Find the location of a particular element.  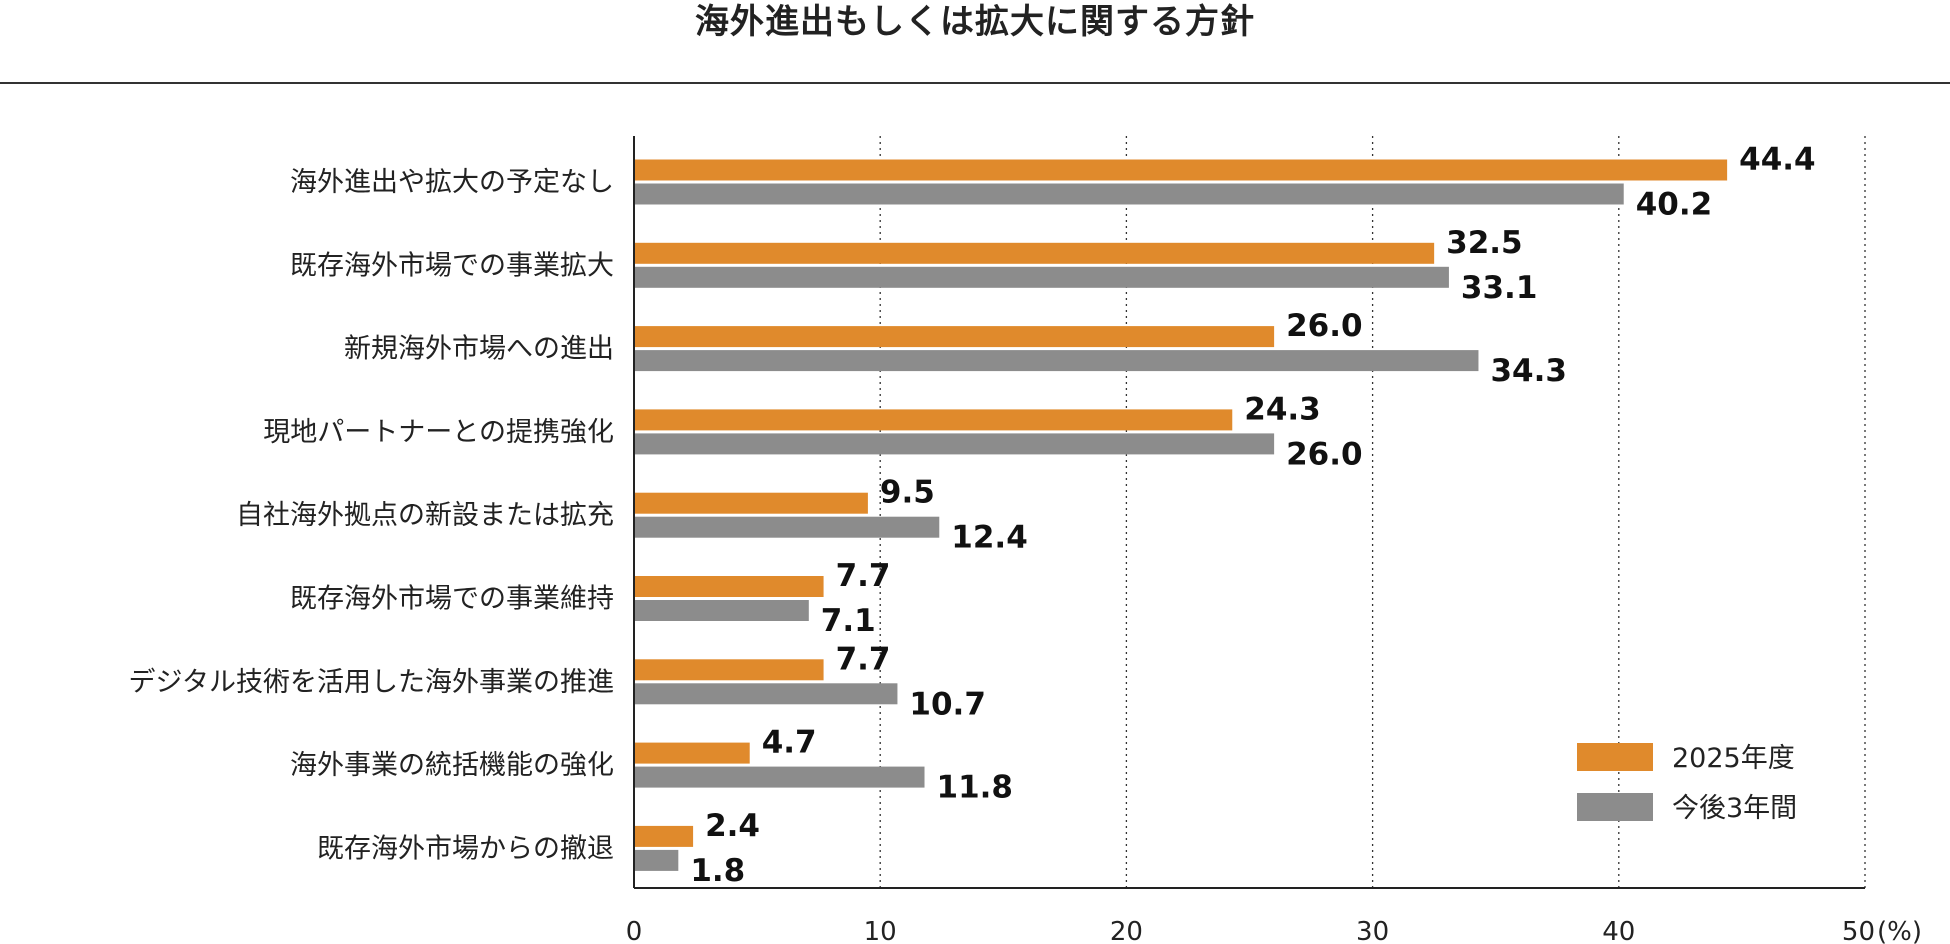

category-label: デジタル技術を活用した海外事業の推進 is located at coordinates (371, 682).